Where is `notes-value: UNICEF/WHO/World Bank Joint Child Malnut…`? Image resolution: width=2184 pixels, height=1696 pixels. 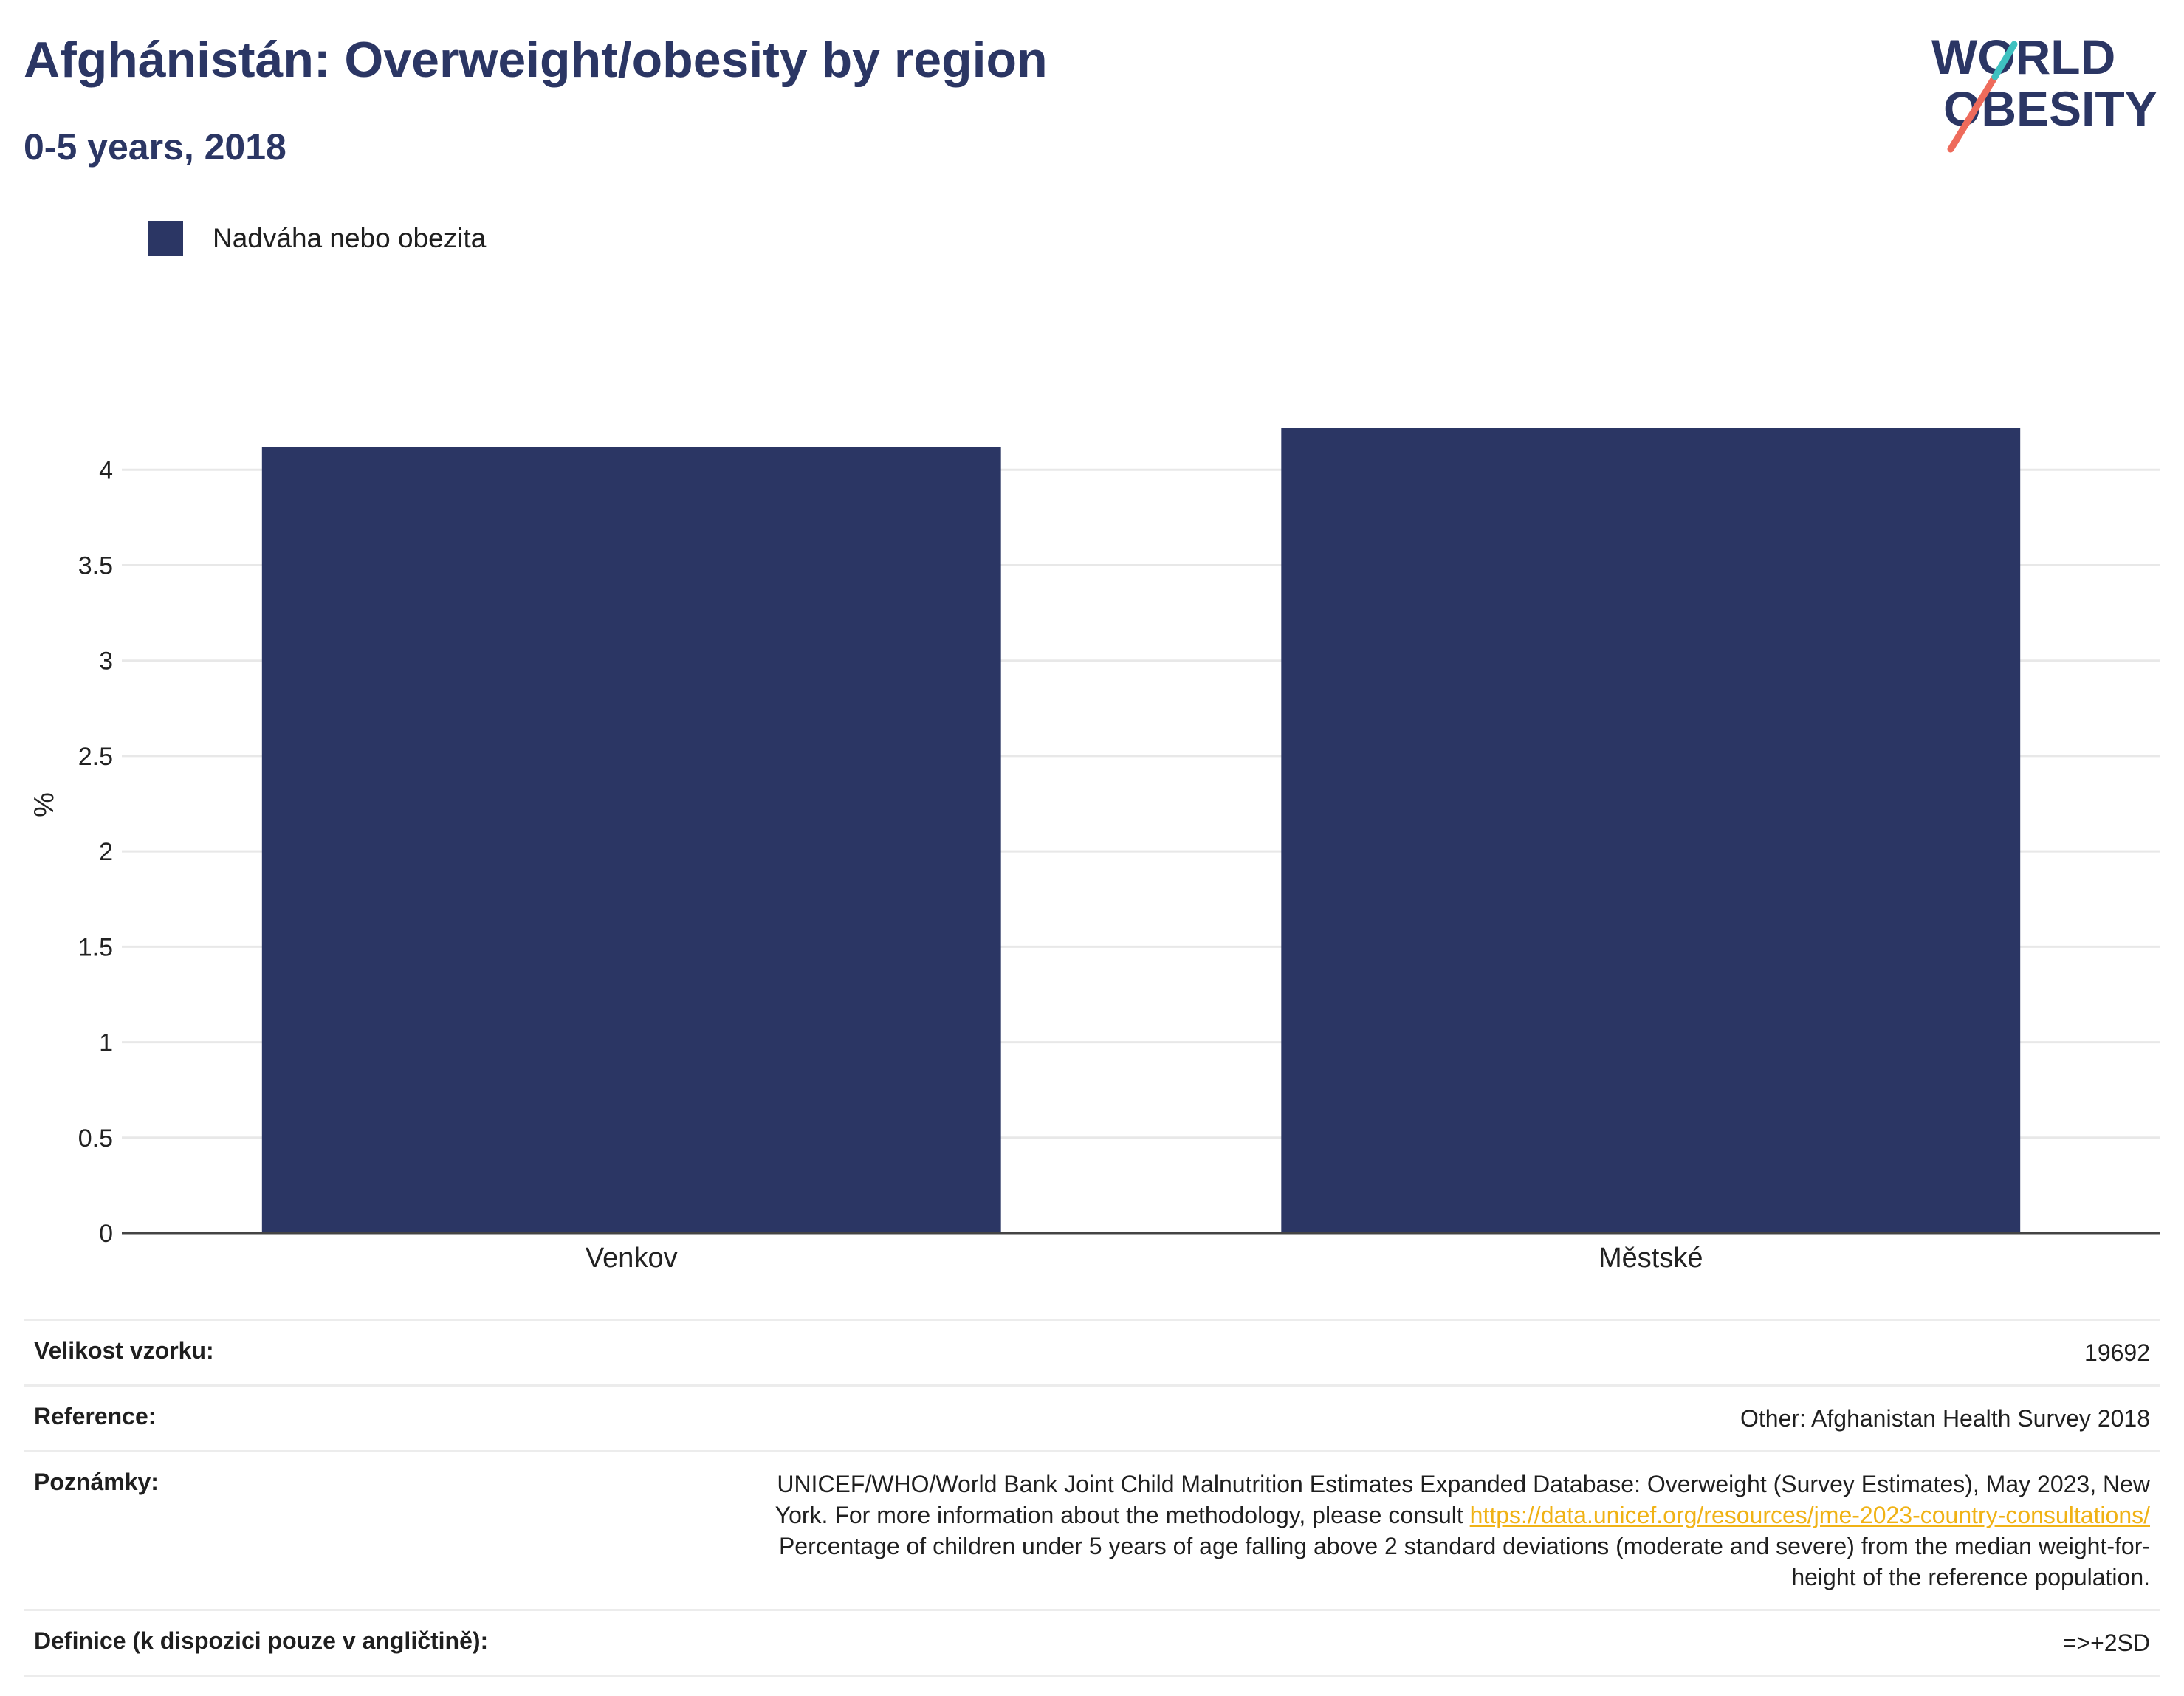
notes-value: UNICEF/WHO/World Bank Joint Child Malnut… is located at coordinates (1382, 1531).